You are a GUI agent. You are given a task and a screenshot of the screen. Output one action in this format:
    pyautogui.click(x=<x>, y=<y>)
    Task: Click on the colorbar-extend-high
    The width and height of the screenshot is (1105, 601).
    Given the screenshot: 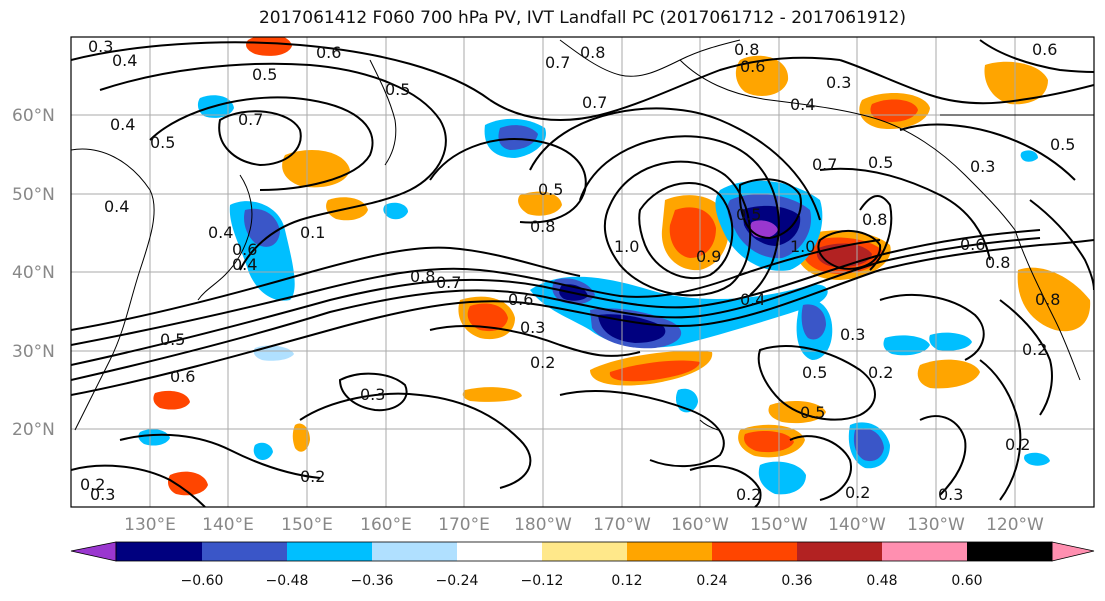 What is the action you would take?
    pyautogui.click(x=1073, y=551)
    